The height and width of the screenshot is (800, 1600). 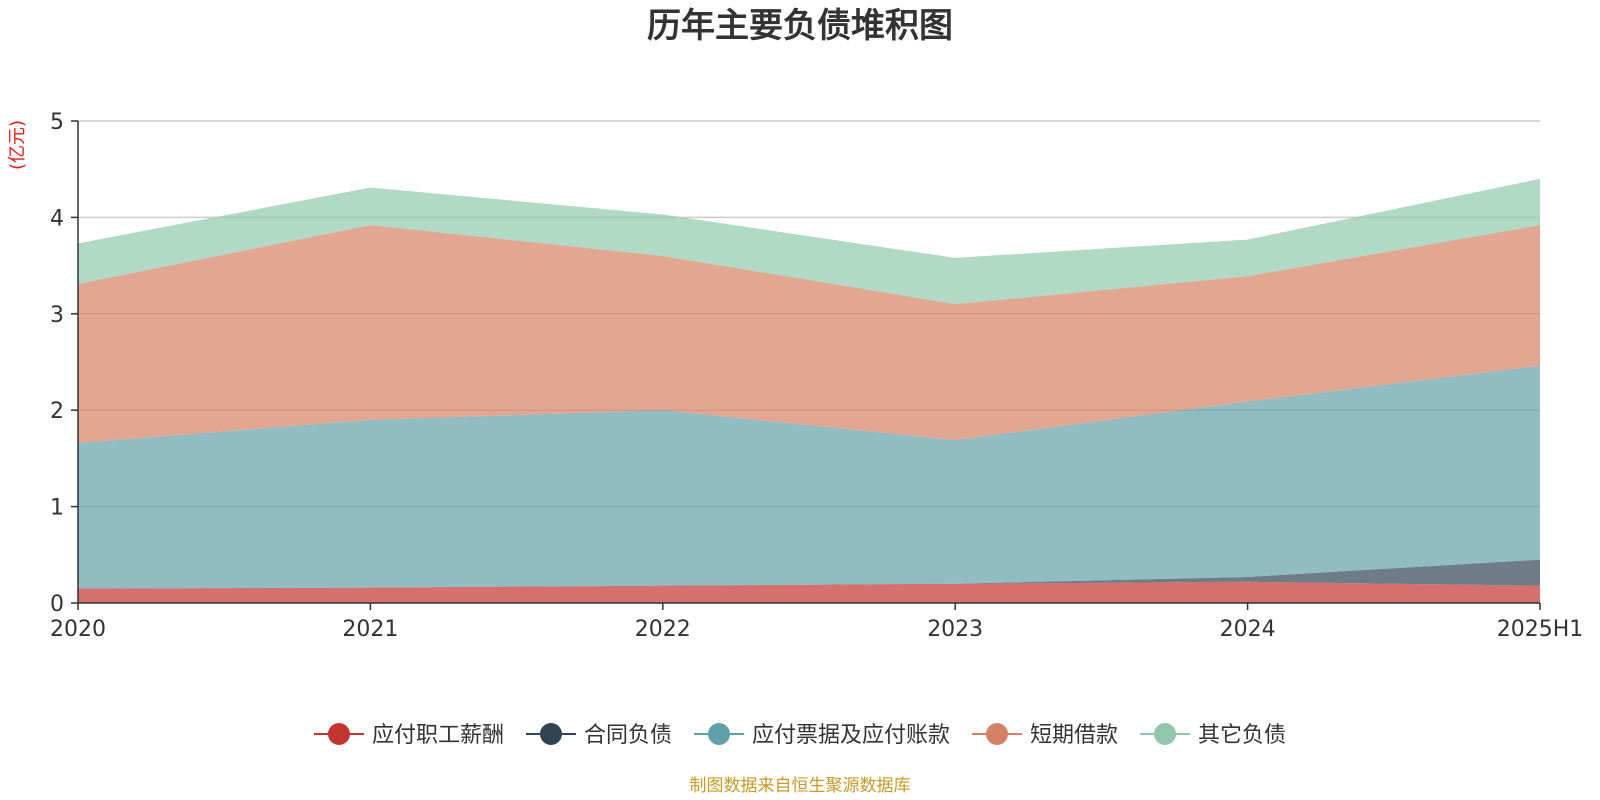 I want to click on legend-label: 其它负债, so click(x=1242, y=735).